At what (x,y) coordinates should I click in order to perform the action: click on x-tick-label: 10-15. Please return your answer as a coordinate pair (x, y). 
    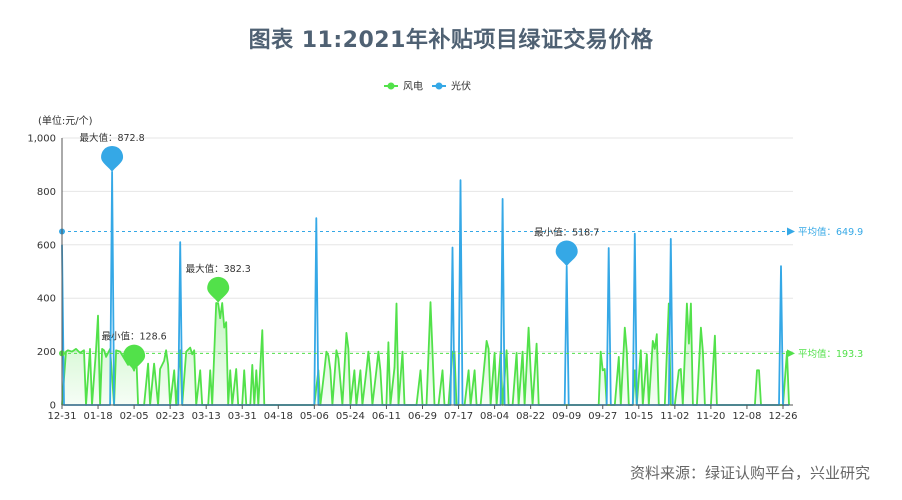
    Looking at the image, I should click on (638, 416).